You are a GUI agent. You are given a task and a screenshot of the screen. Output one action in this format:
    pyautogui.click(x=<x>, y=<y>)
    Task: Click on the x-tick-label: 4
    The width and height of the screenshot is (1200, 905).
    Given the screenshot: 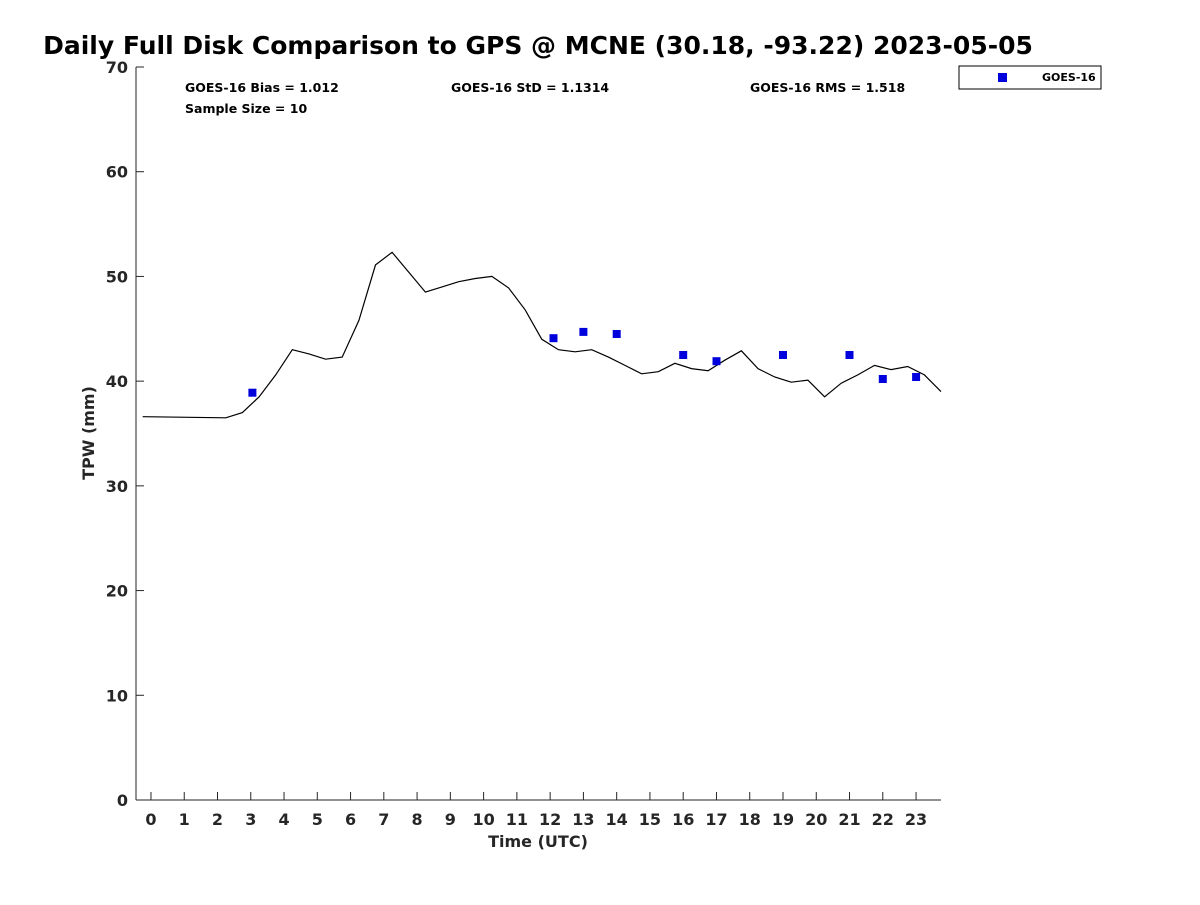 What is the action you would take?
    pyautogui.click(x=283, y=819)
    